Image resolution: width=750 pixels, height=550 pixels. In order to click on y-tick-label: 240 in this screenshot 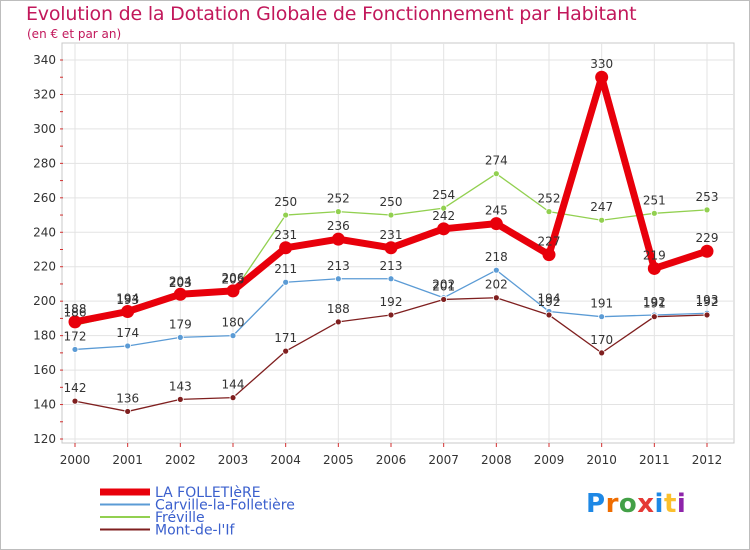, I will do `click(44, 232)`.